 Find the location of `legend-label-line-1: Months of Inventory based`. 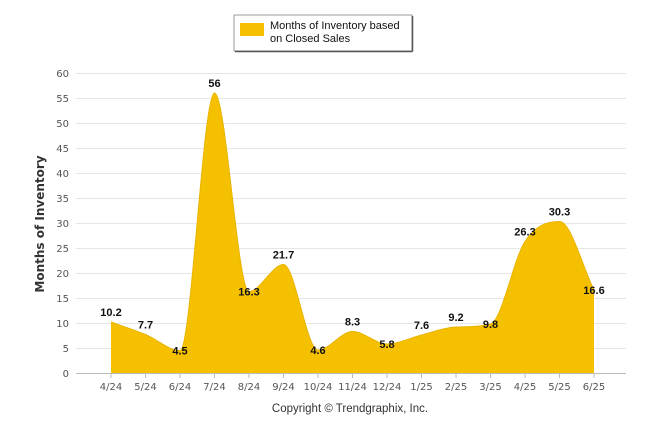

legend-label-line-1: Months of Inventory based is located at coordinates (335, 26).